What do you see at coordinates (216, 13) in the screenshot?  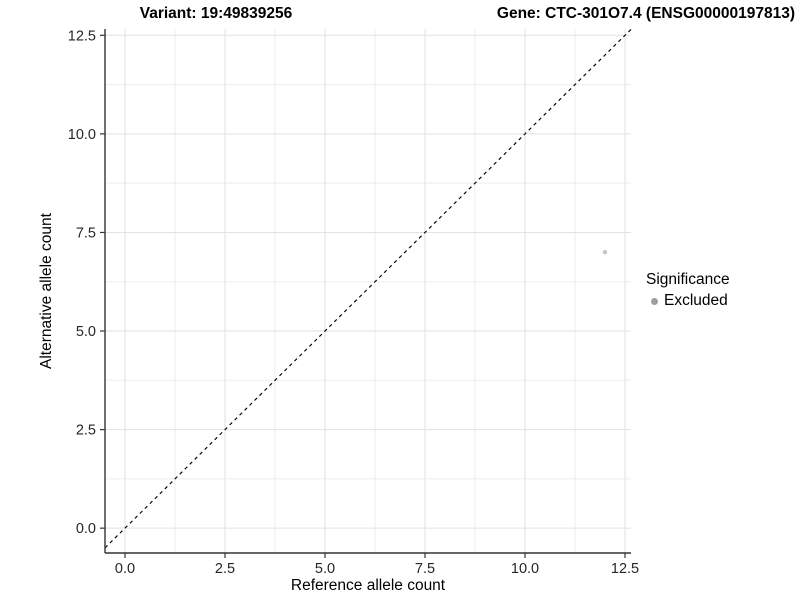 I see `variant-title: Variant: 19:49839256` at bounding box center [216, 13].